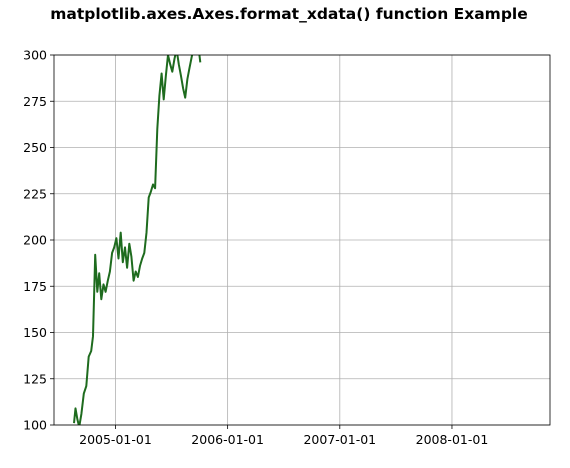 The width and height of the screenshot is (570, 468). Describe the element at coordinates (227, 439) in the screenshot. I see `x-tick-label: 2006-01-01` at that location.